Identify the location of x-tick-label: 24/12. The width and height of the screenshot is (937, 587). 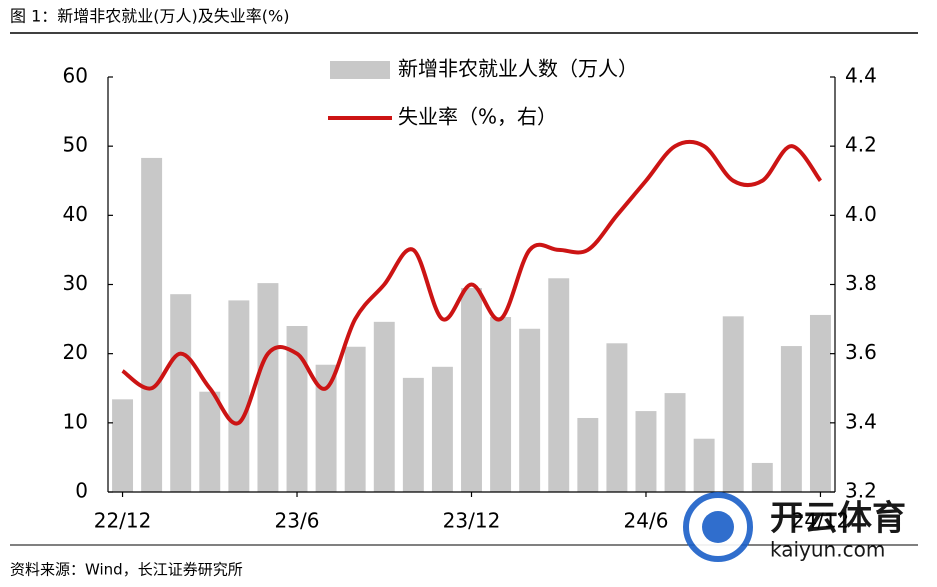
(821, 521).